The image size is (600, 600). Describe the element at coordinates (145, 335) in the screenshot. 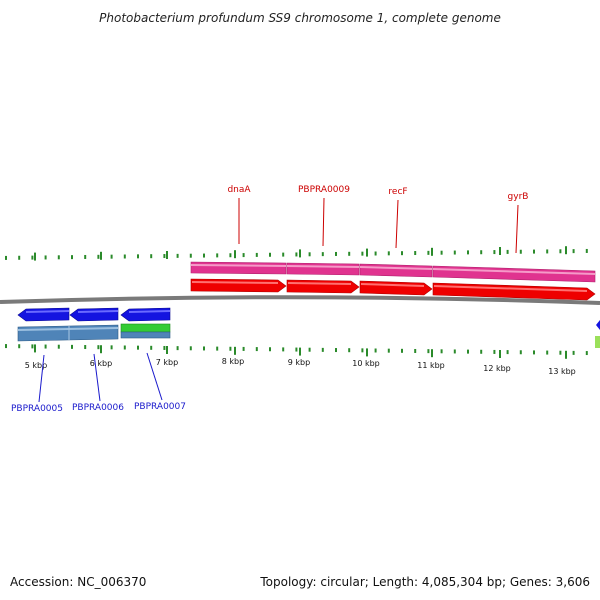

I see `reverse-gene-block` at that location.